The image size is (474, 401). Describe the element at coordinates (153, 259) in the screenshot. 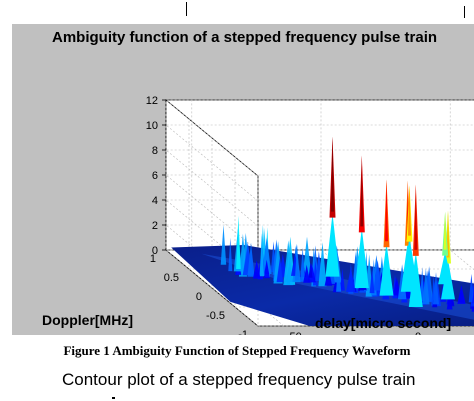

I see `doppler-tick-label: 1` at that location.